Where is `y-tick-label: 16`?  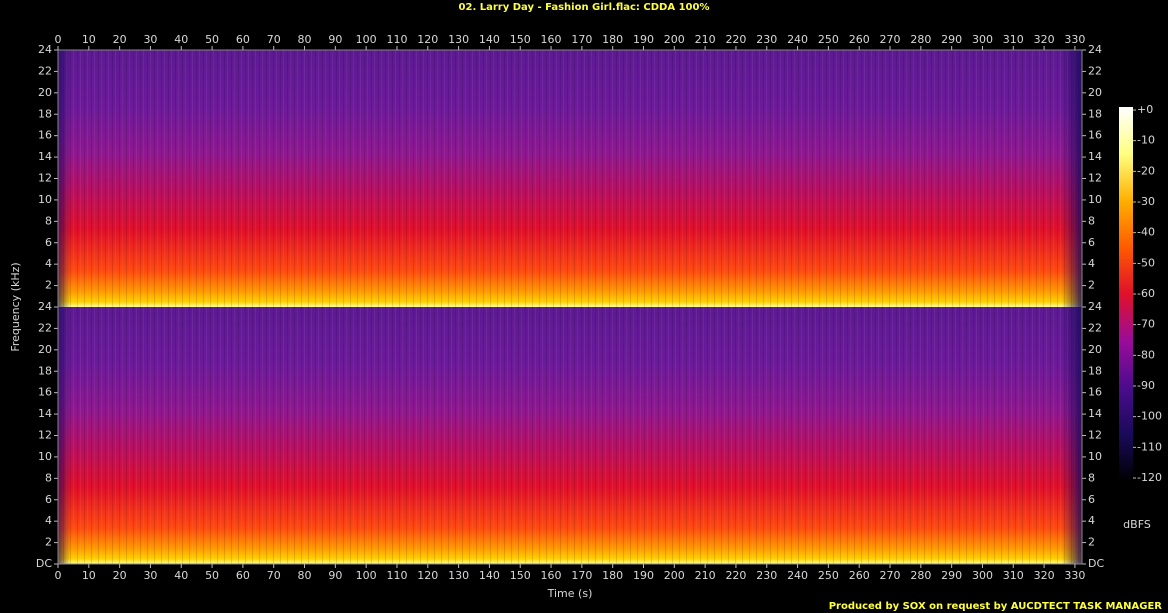
y-tick-label: 16 is located at coordinates (45, 392).